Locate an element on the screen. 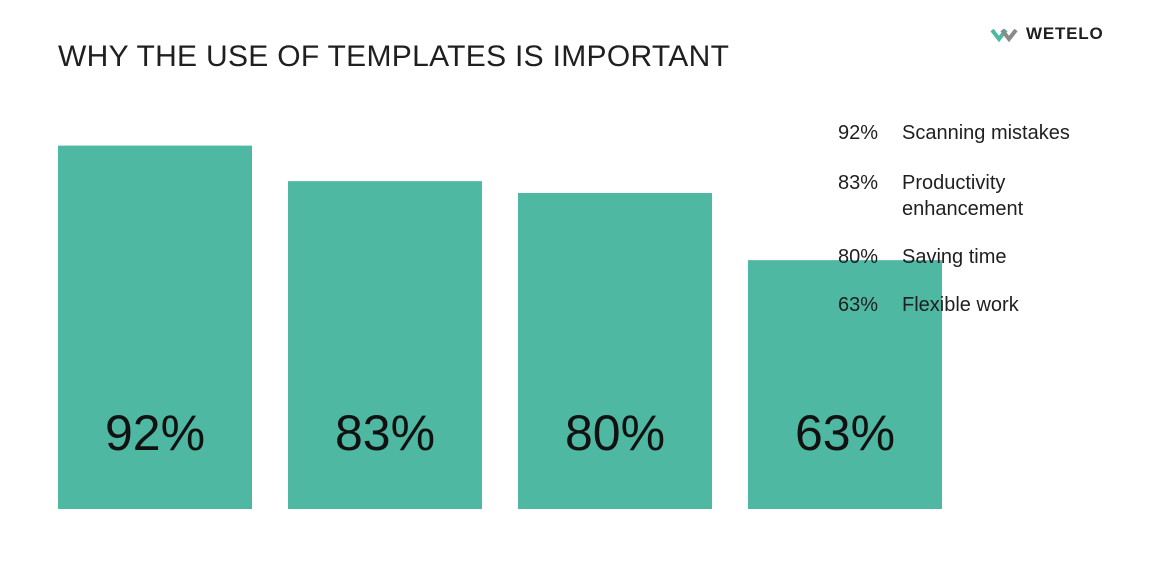 The width and height of the screenshot is (1160, 580). bar-value-label: 92% is located at coordinates (155, 433).